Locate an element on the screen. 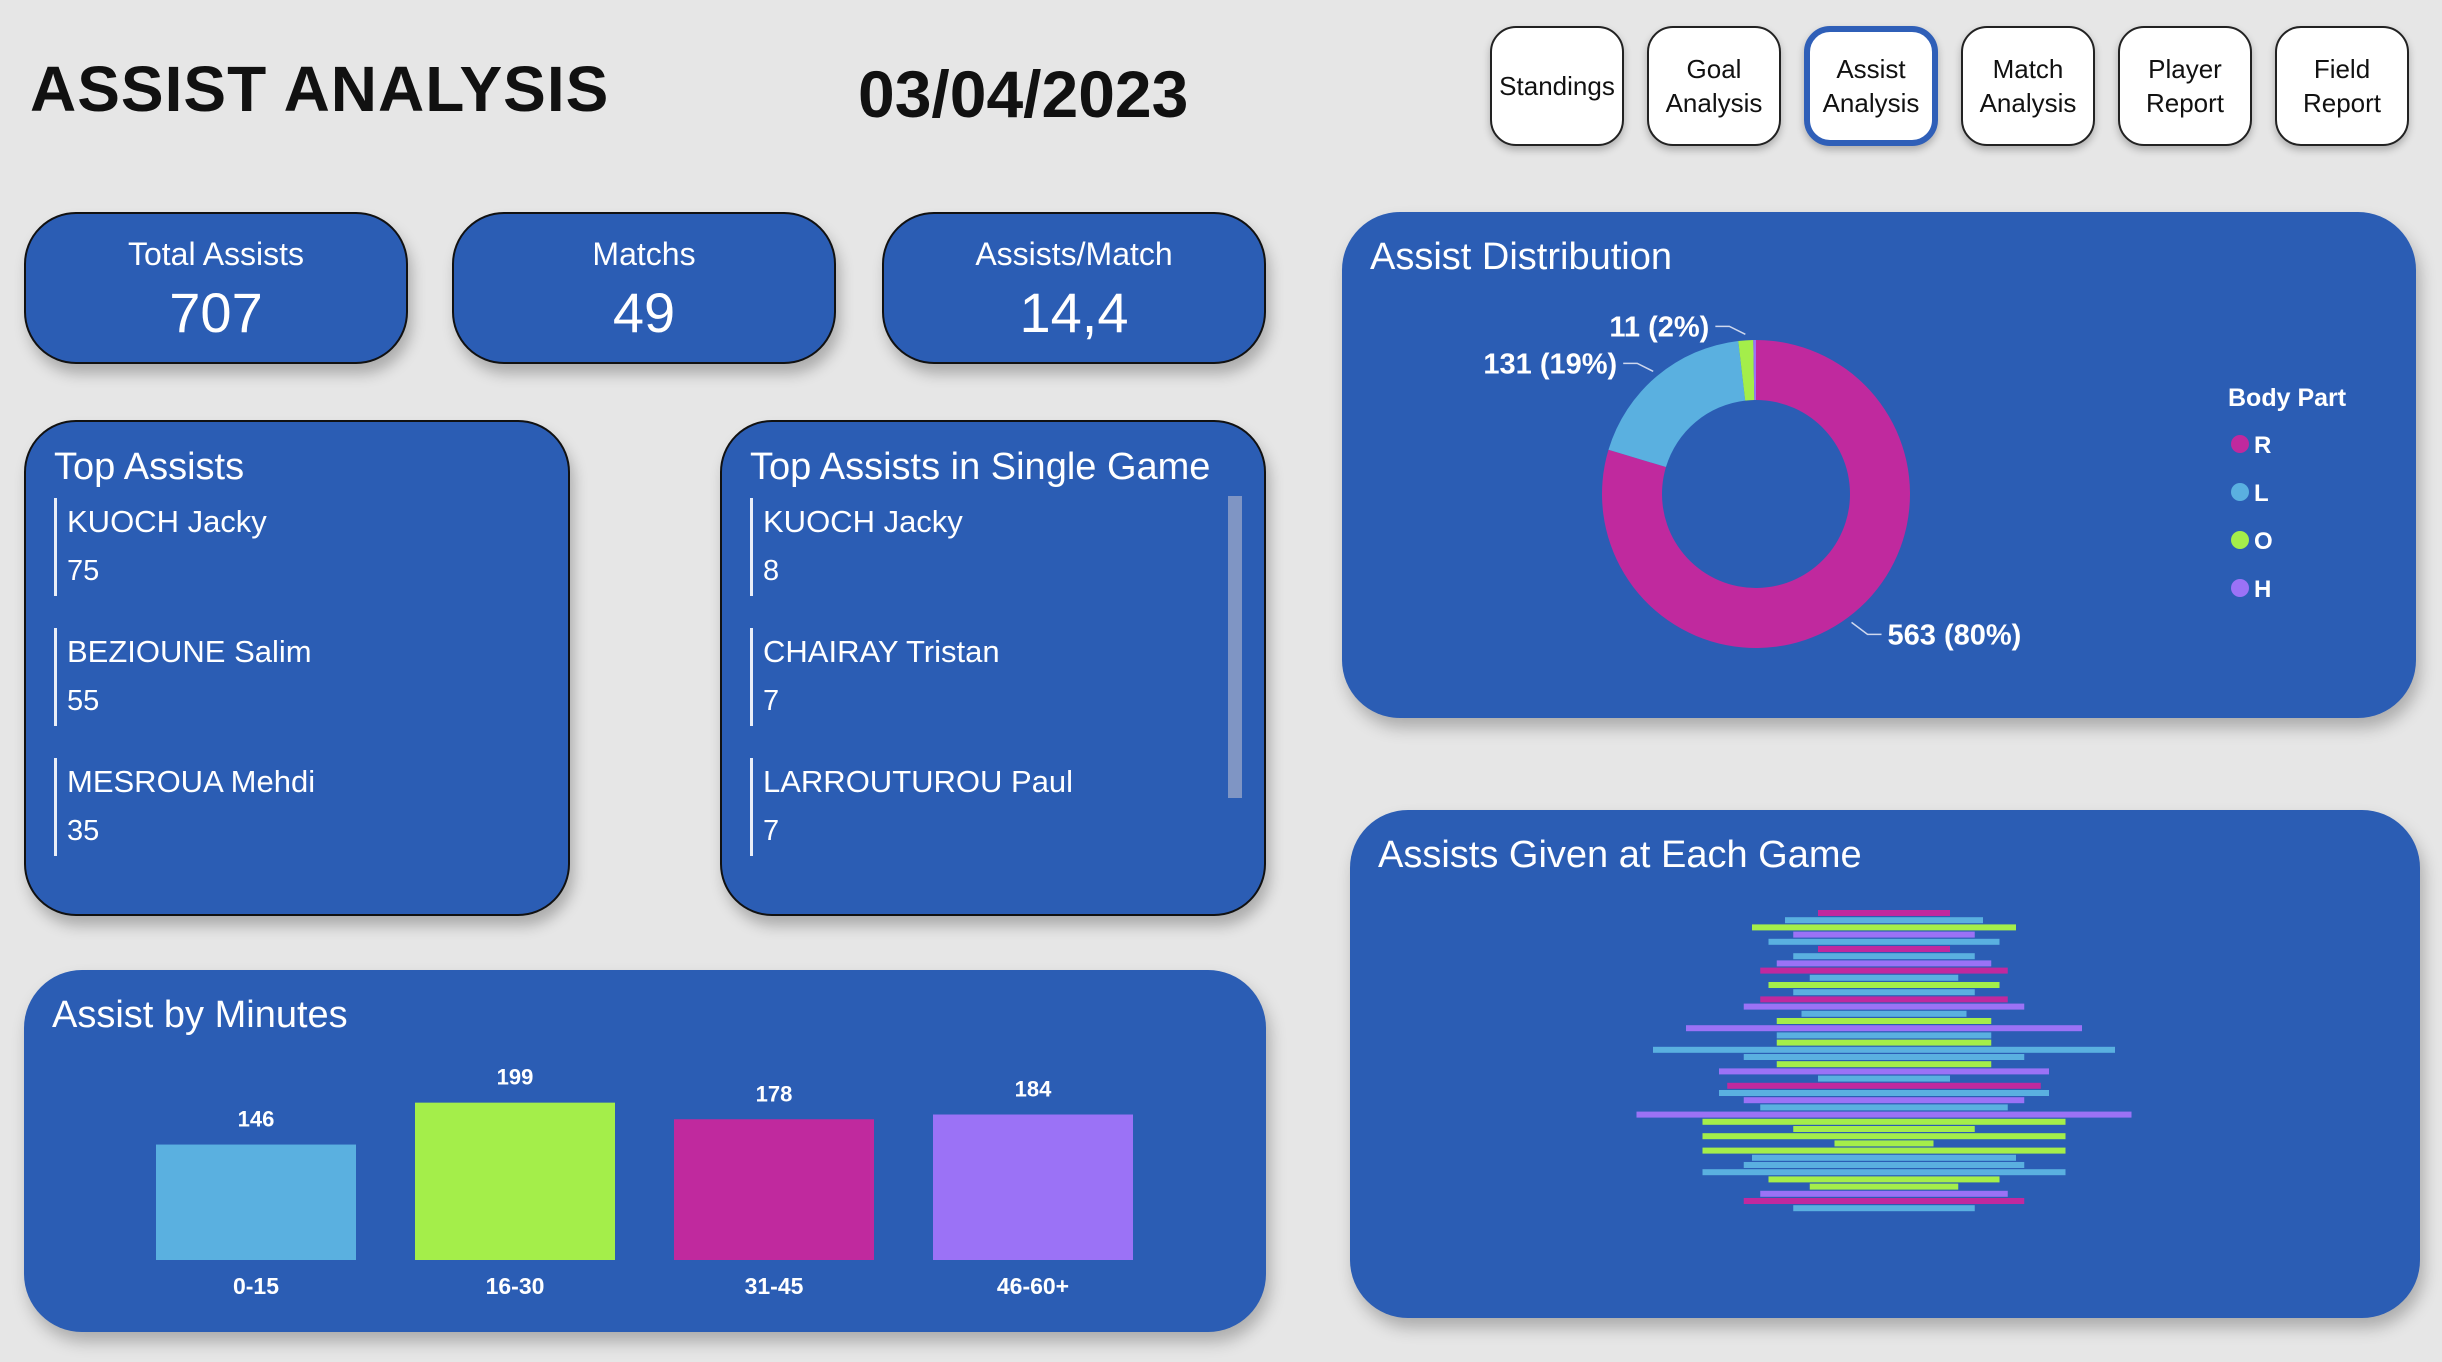 This screenshot has height=1362, width=2442. donut-slice-r is located at coordinates (1756, 494).